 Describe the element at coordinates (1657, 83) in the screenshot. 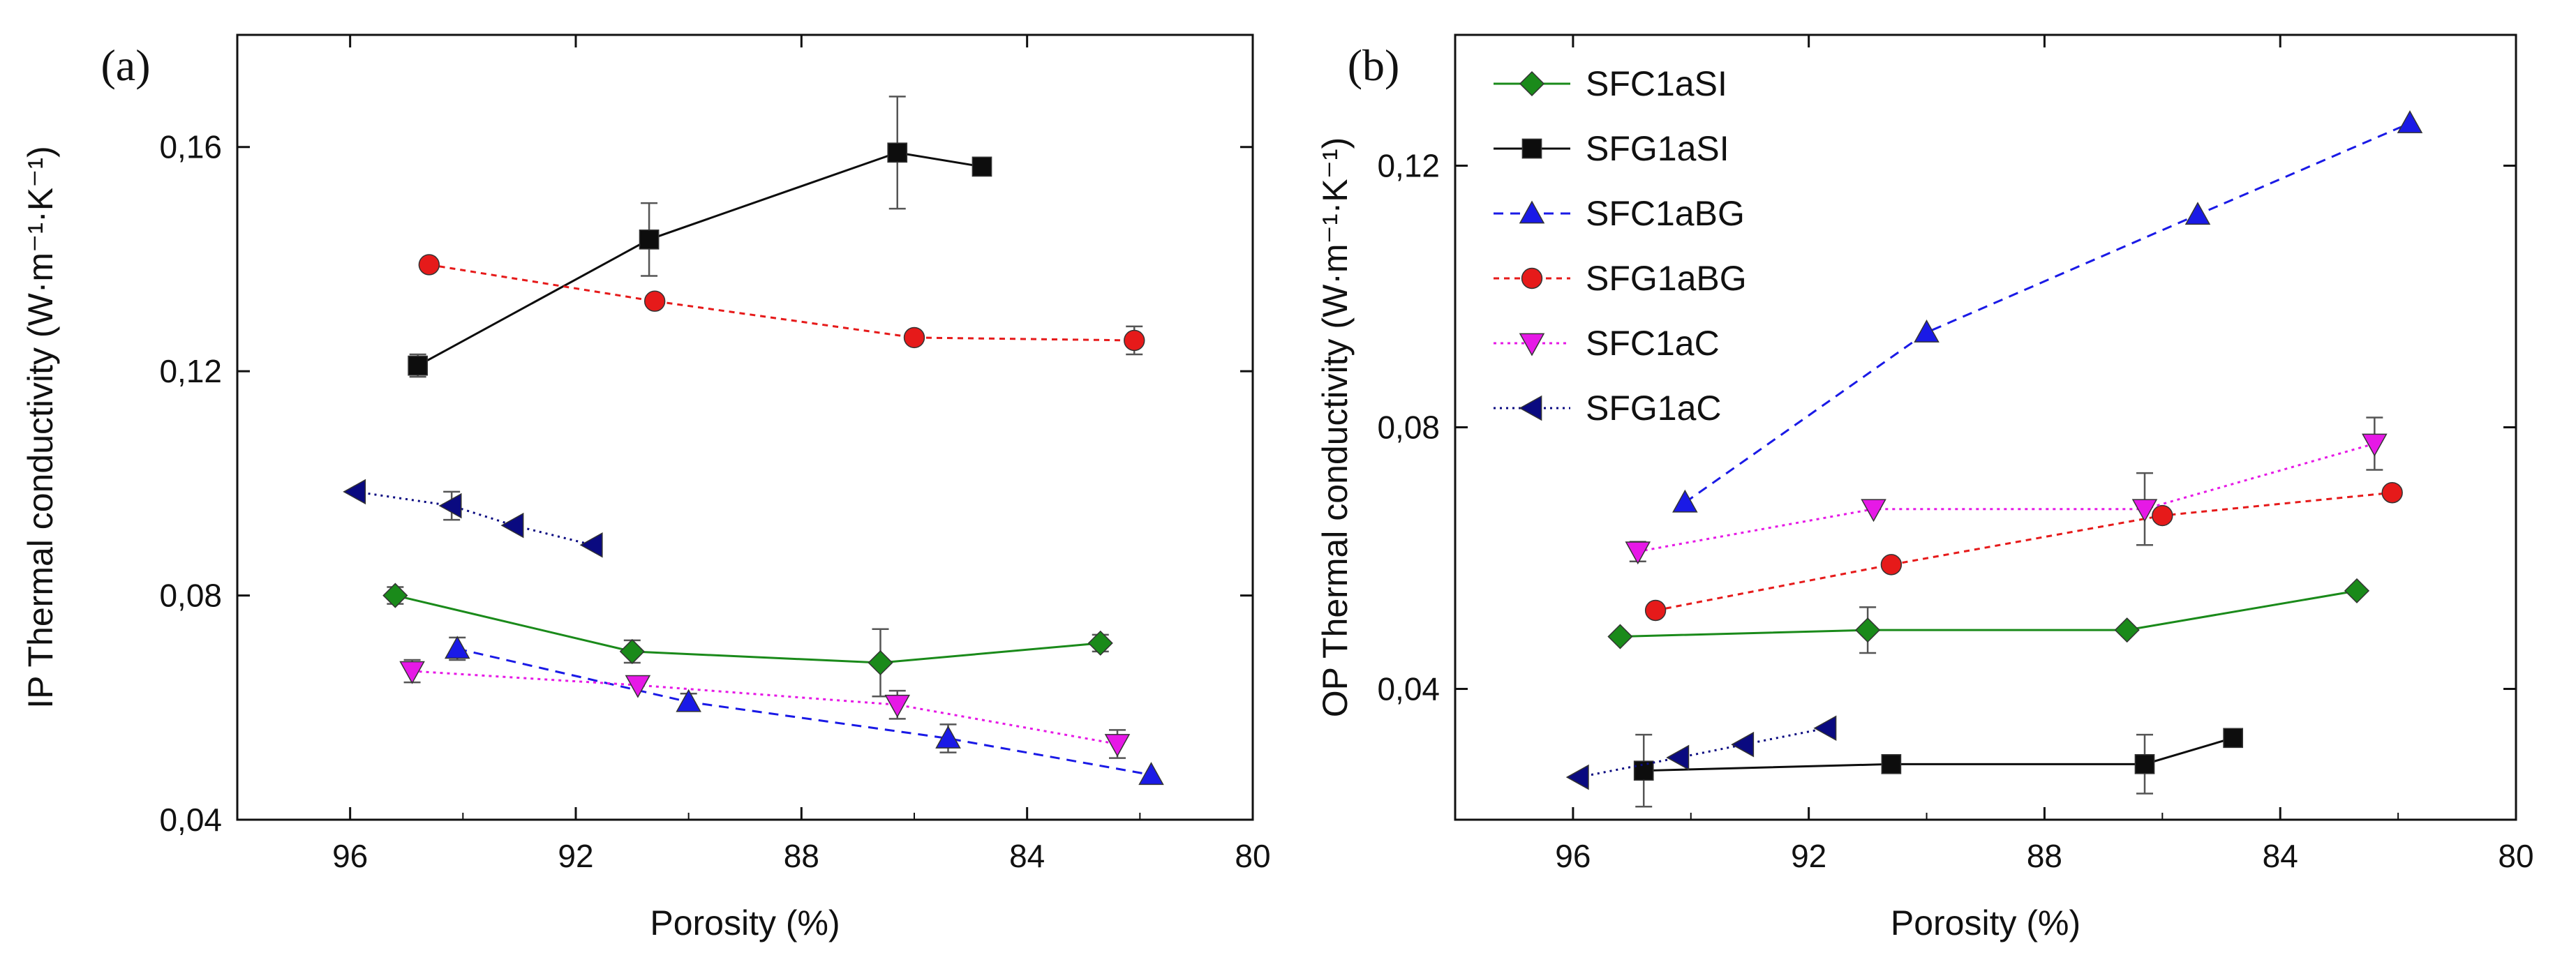

I see `legend-label: SFC1aSI` at that location.